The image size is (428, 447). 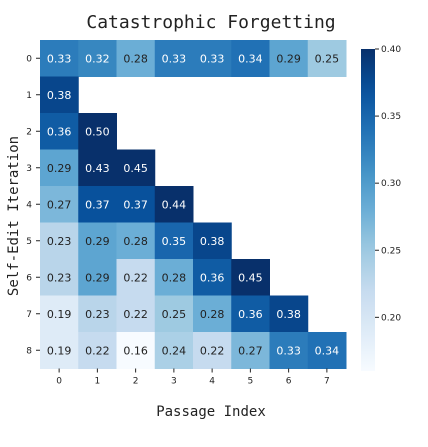 What do you see at coordinates (29, 242) in the screenshot?
I see `y-tick-label: 5` at bounding box center [29, 242].